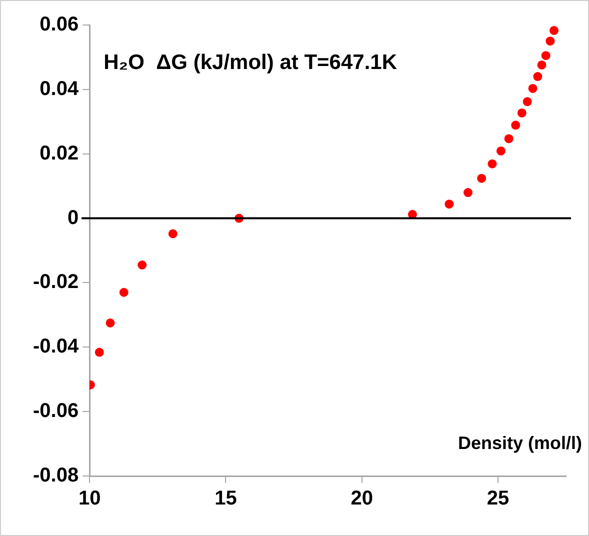  I want to click on y-tick-label: 0, so click(73, 217).